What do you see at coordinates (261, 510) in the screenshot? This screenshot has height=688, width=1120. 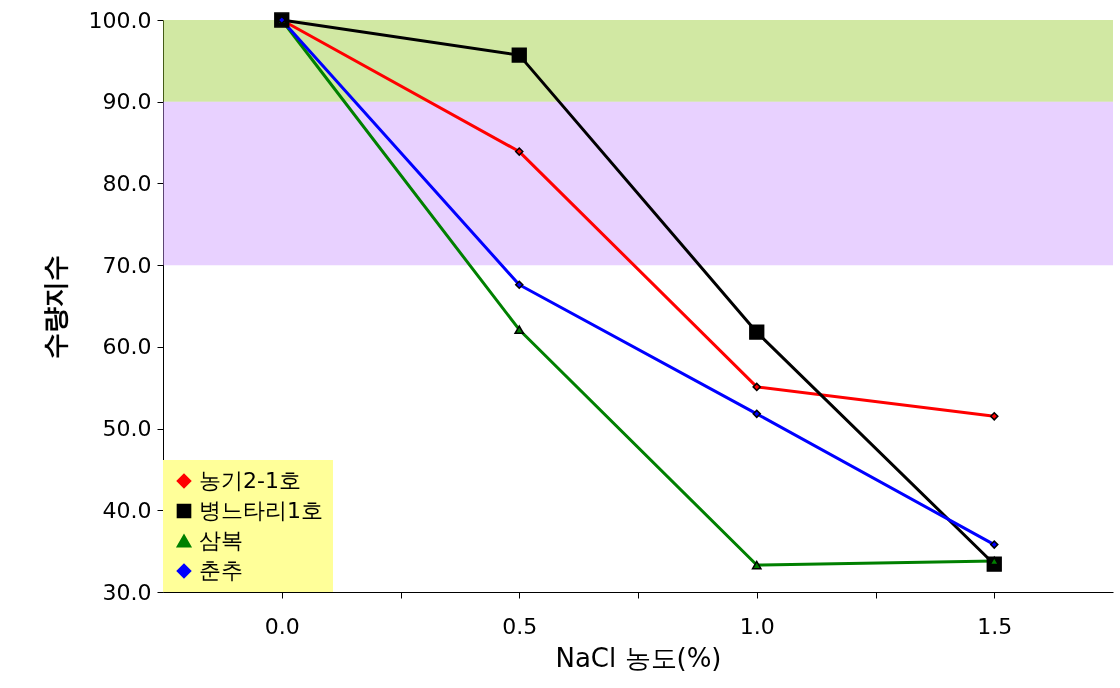 I see `legend-label: 병느타리1호` at bounding box center [261, 510].